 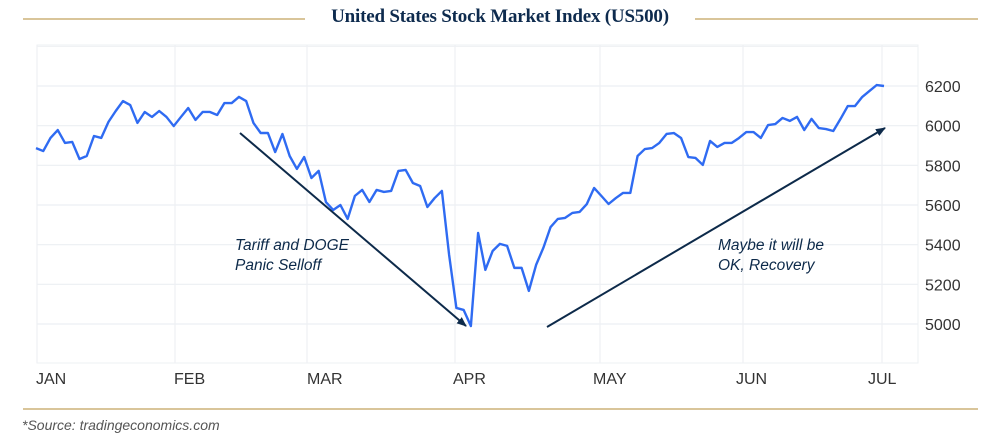 What do you see at coordinates (943, 246) in the screenshot?
I see `y-tick-label: 5400` at bounding box center [943, 246].